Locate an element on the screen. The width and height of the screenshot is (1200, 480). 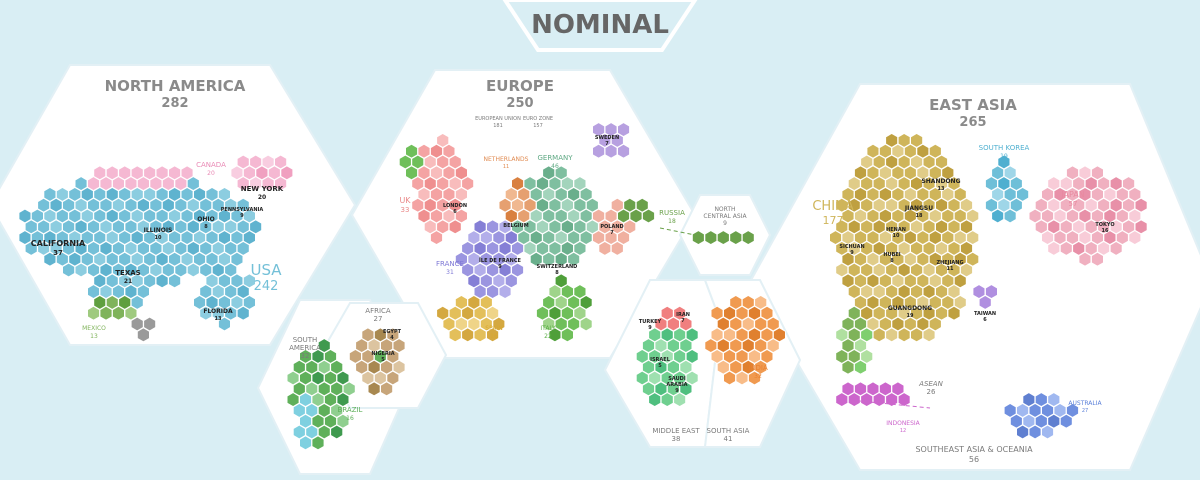
sub-zhejiang-value: 11 is located at coordinates (950, 269).